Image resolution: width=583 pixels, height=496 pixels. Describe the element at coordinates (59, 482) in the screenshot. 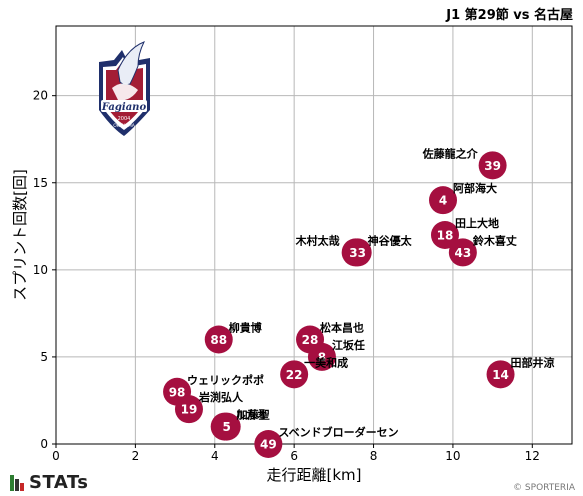

I see `stats-brand-text: STATs` at that location.